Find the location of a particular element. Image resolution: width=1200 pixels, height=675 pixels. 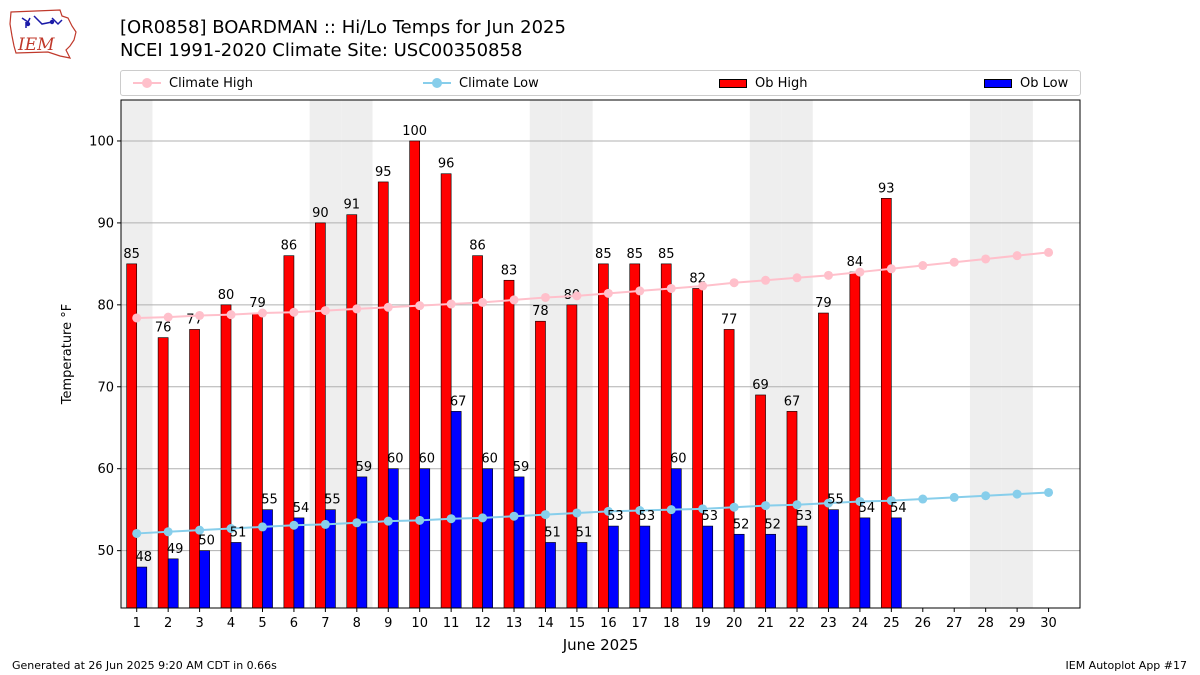

legend-item-ob-high: Ob High is located at coordinates (763, 83).